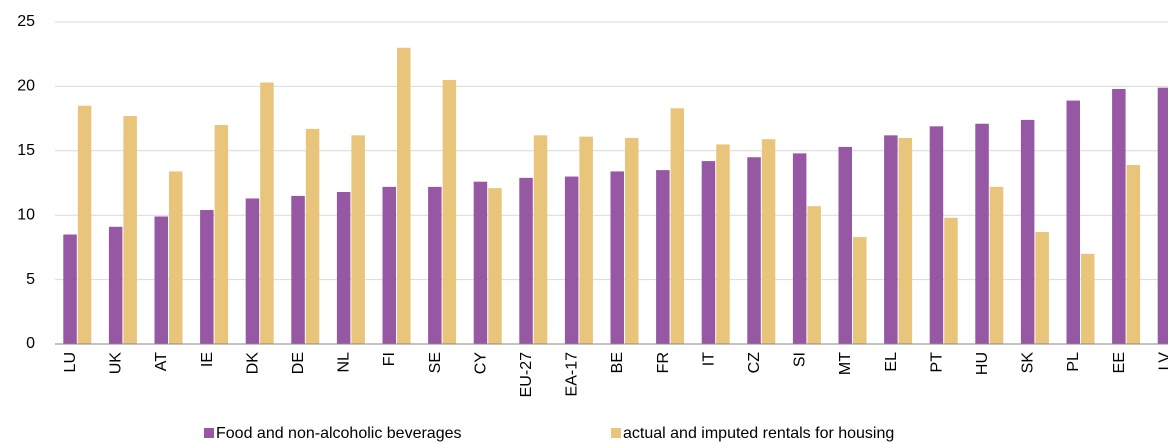 The width and height of the screenshot is (1168, 443). Describe the element at coordinates (26, 21) in the screenshot. I see `y-tick-label: 25` at that location.